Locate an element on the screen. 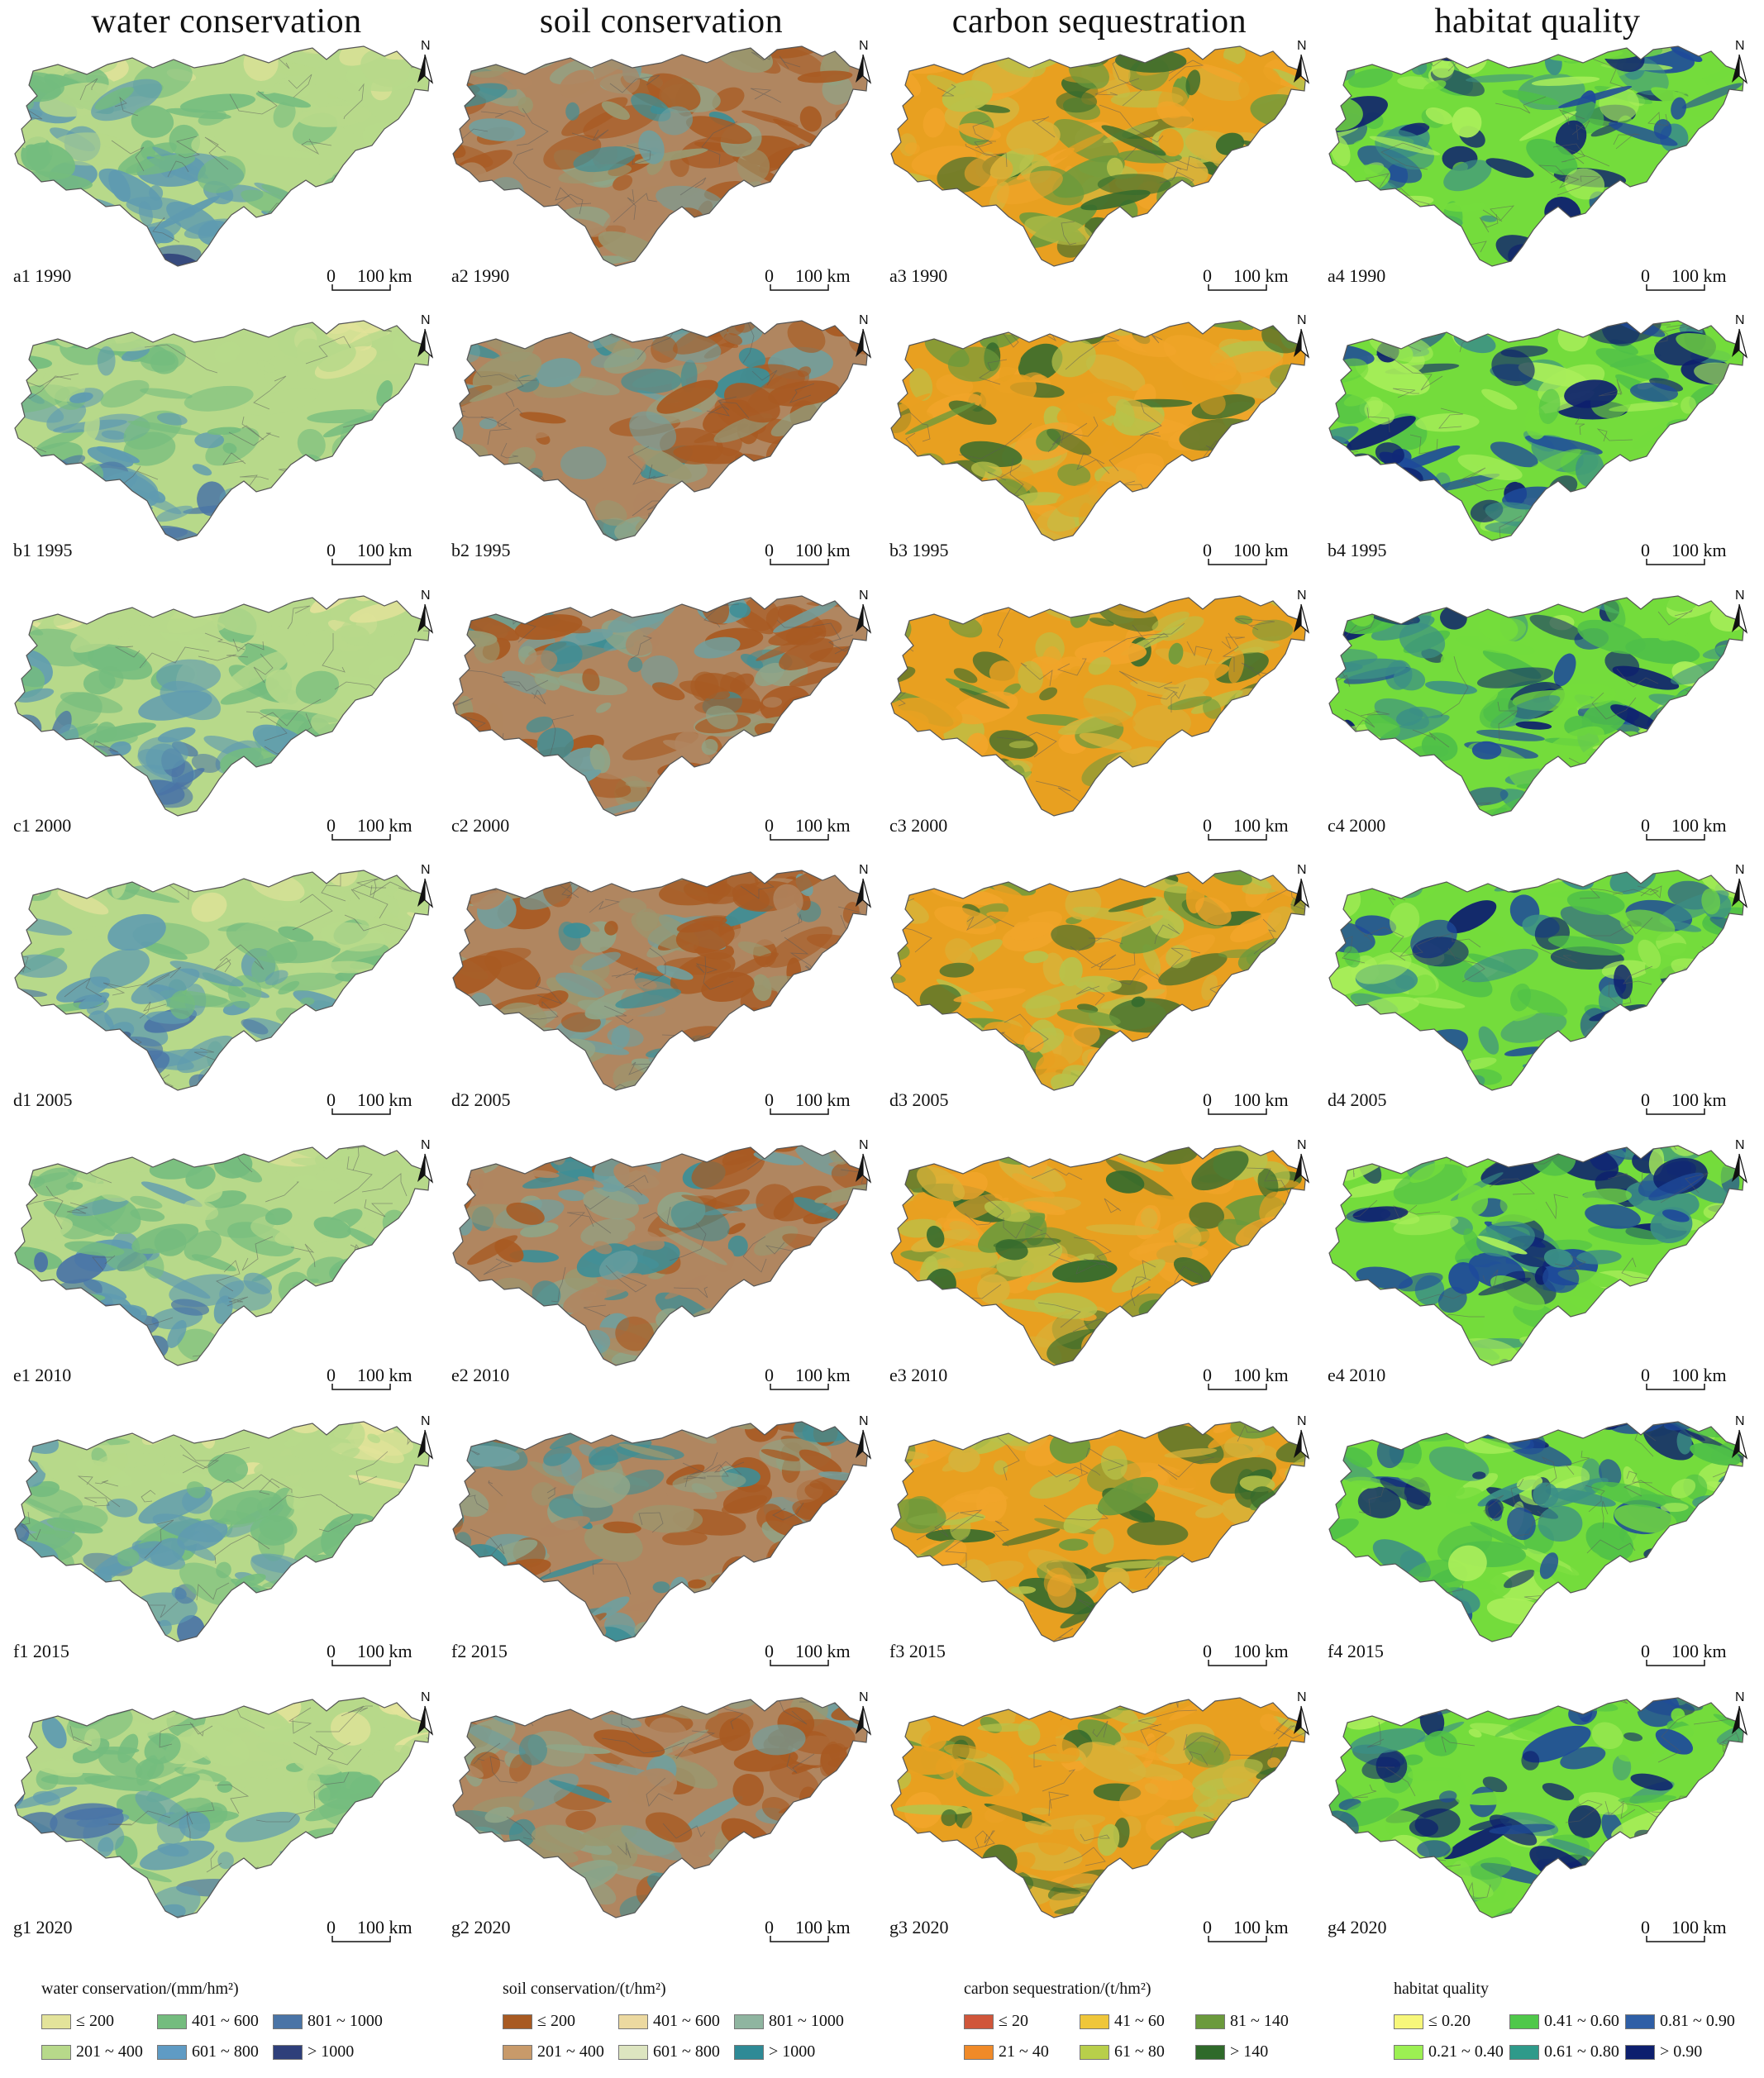 This screenshot has height=2078, width=1764. legend-label: 401 ~ 600 is located at coordinates (225, 2021).